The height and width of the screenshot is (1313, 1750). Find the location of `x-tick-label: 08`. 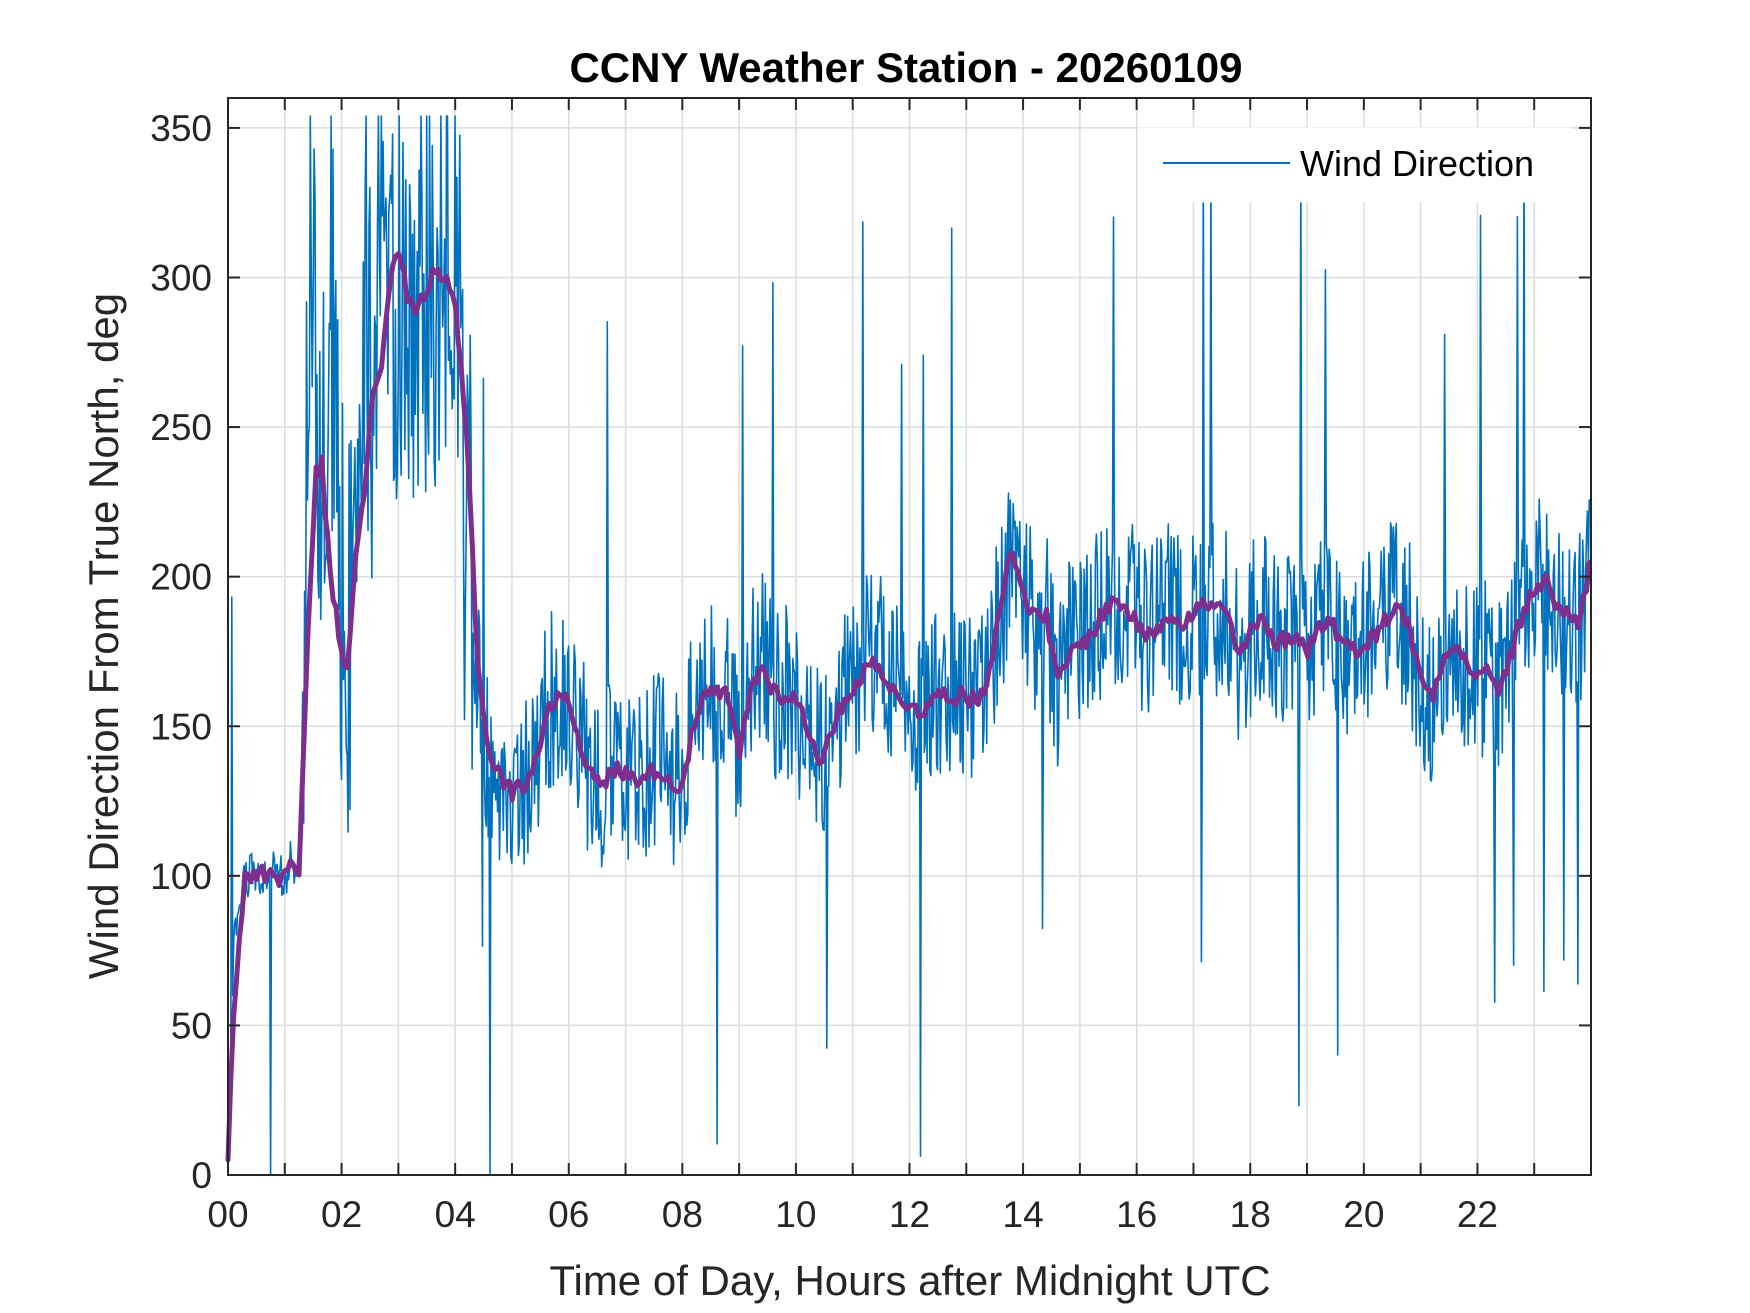

x-tick-label: 08 is located at coordinates (682, 1214).